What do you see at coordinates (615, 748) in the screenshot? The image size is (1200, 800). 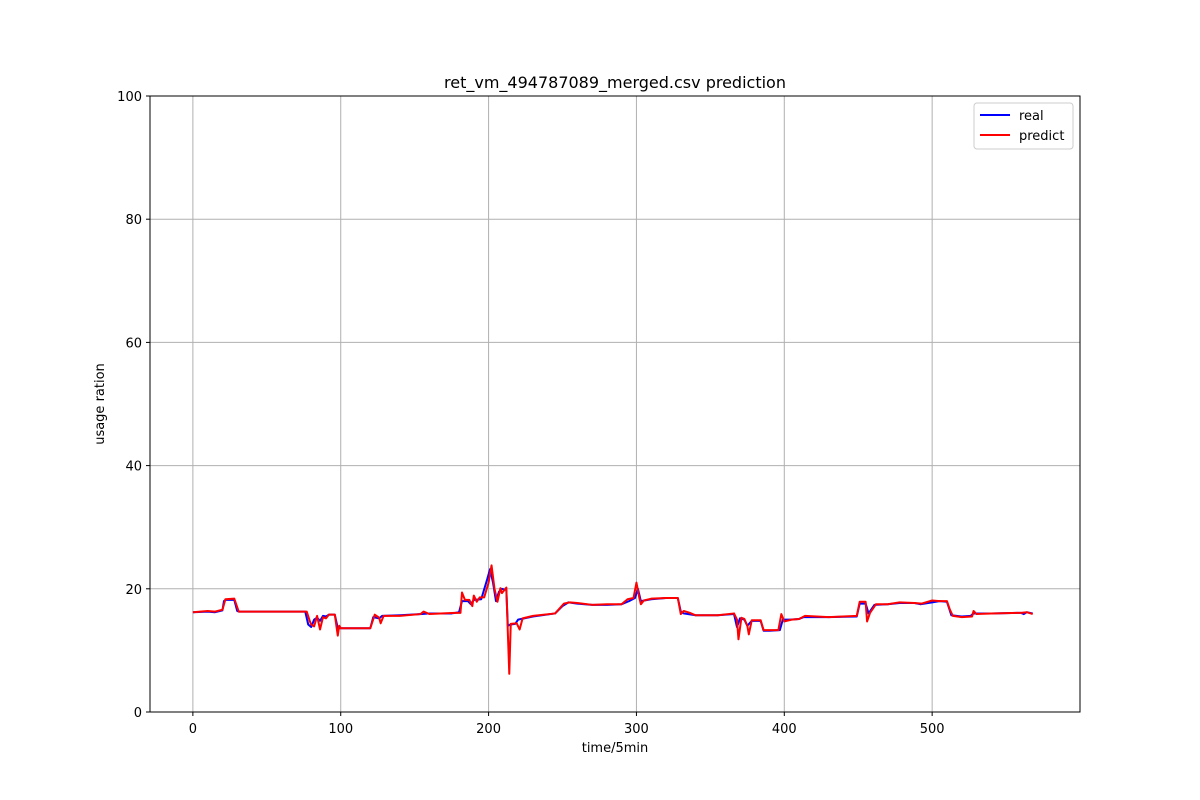 I see `x-axis-title: time/5min` at bounding box center [615, 748].